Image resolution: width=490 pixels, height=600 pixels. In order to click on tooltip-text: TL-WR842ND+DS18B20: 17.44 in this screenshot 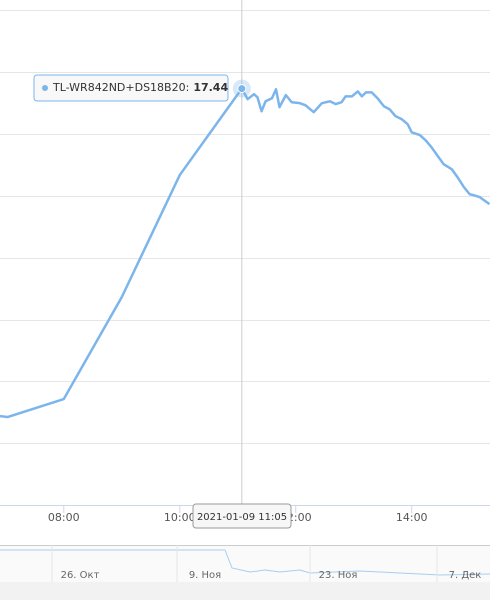, I will do `click(140, 87)`.